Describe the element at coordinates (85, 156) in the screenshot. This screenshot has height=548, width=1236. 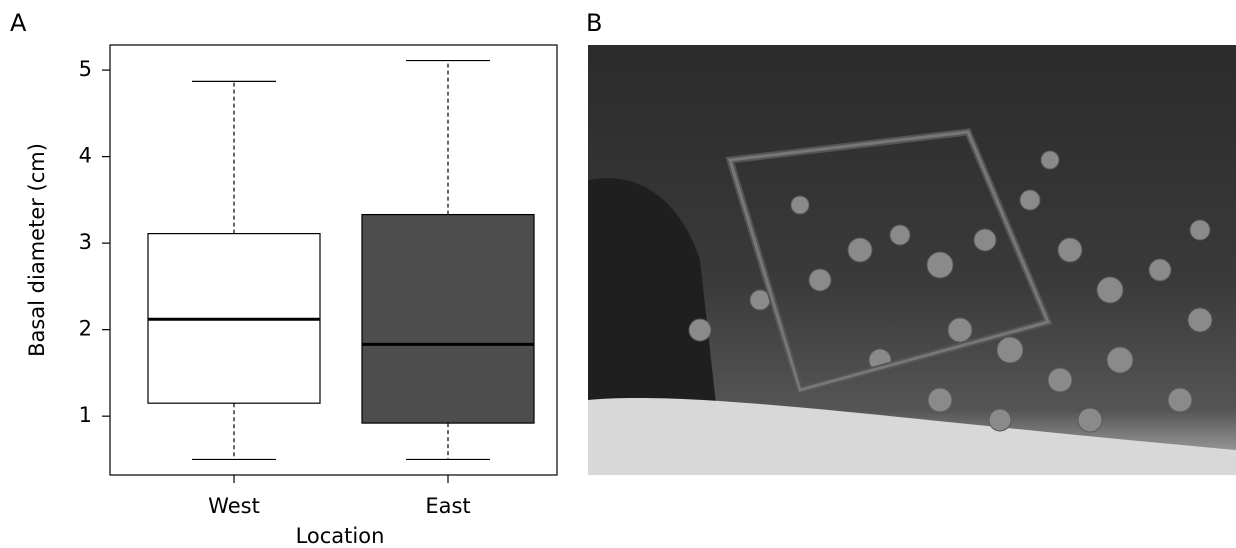
I see `y-tick-label: 4` at that location.